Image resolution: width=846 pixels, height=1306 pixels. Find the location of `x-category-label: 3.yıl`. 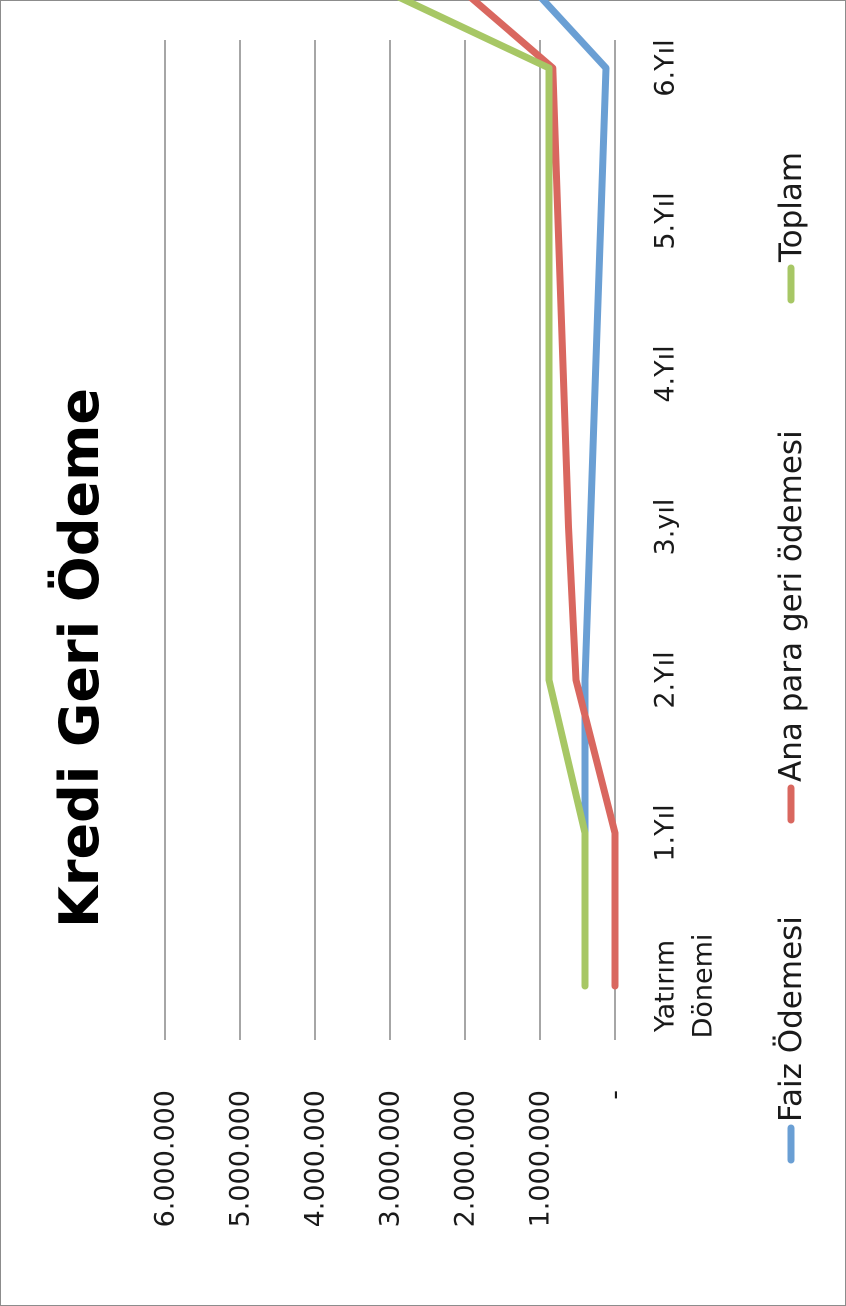

x-category-label: 3.yıl is located at coordinates (665, 527).